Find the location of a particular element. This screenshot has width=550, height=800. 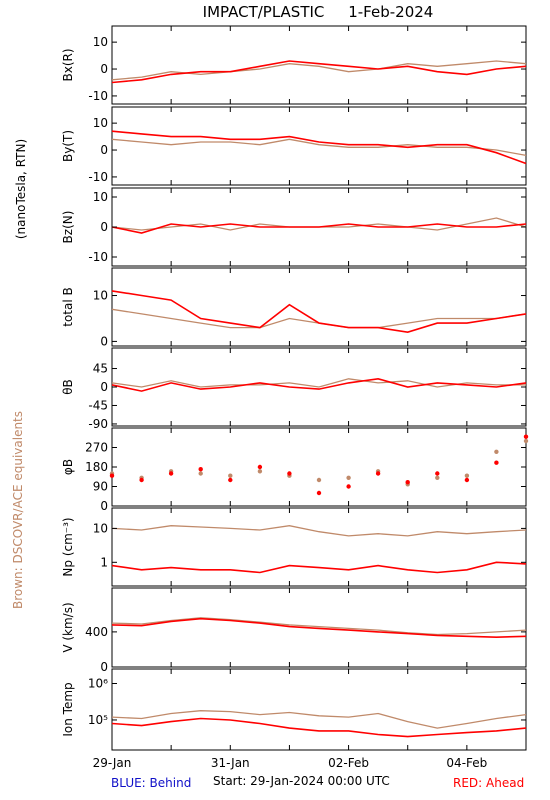

panel-8: 10⁶ 10⁵ Ion Temp is located at coordinates (294, 709).